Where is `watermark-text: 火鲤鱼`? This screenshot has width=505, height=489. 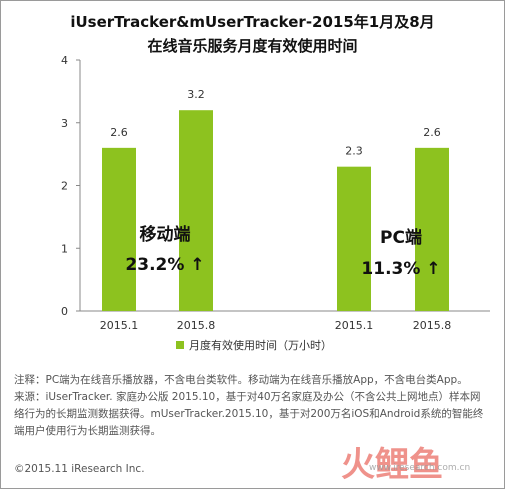 watermark-text: 火鲤鱼 is located at coordinates (392, 464).